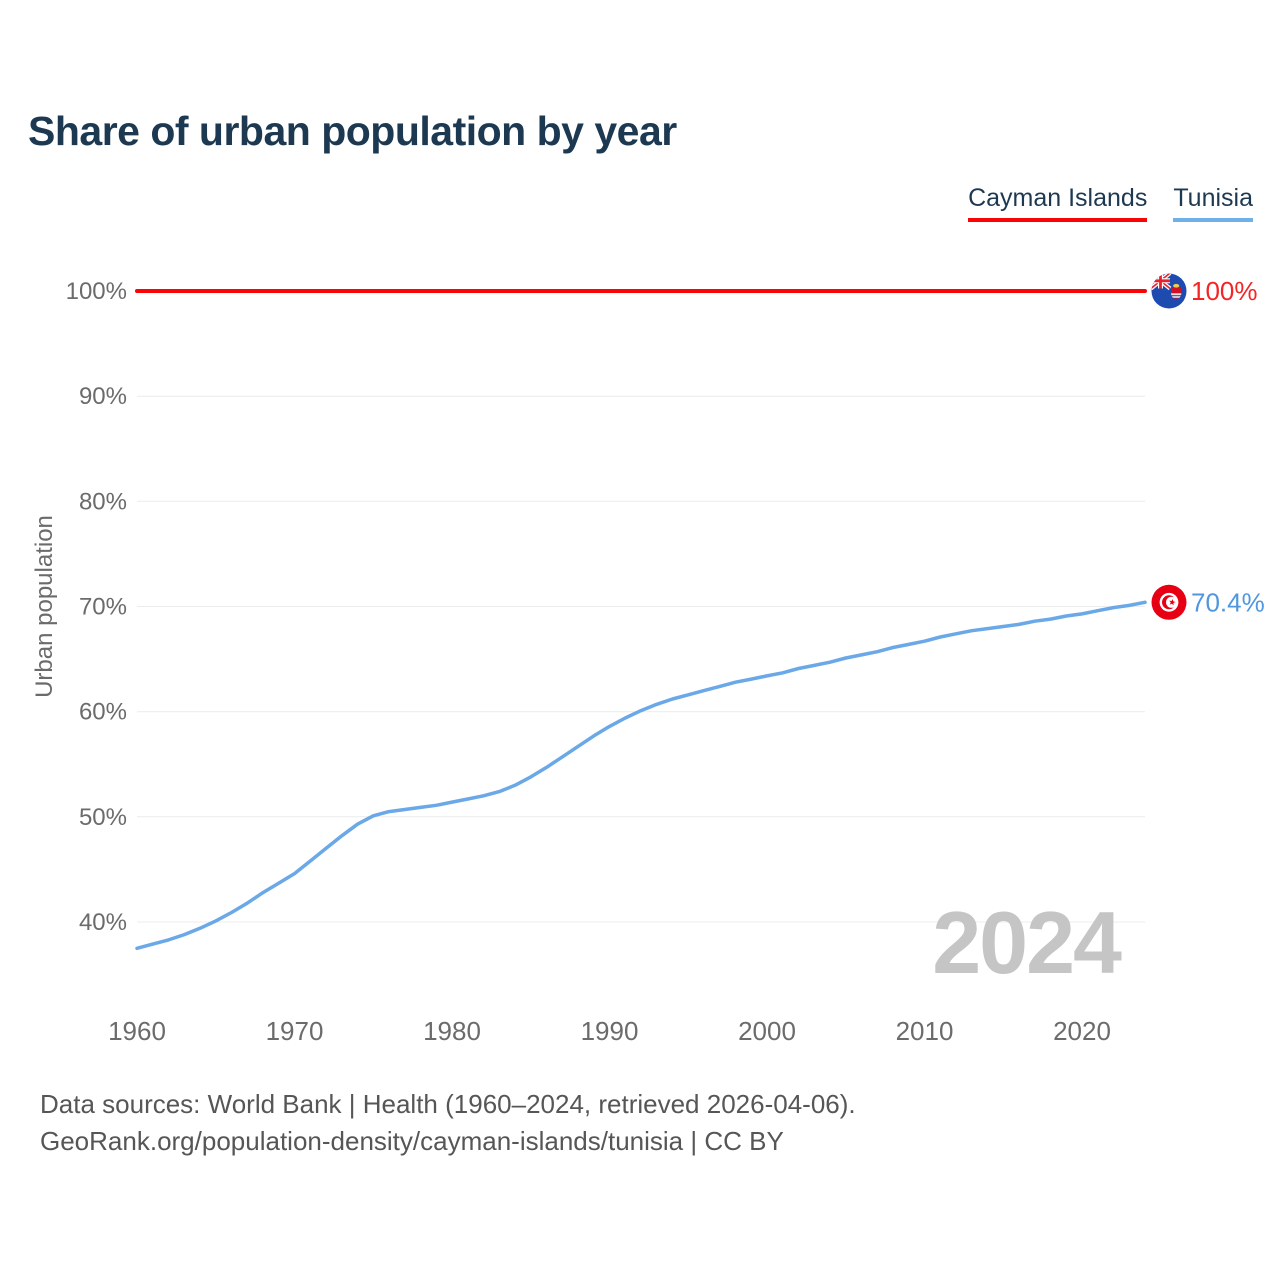  Describe the element at coordinates (610, 1031) in the screenshot. I see `x-tick-label: 1990` at that location.